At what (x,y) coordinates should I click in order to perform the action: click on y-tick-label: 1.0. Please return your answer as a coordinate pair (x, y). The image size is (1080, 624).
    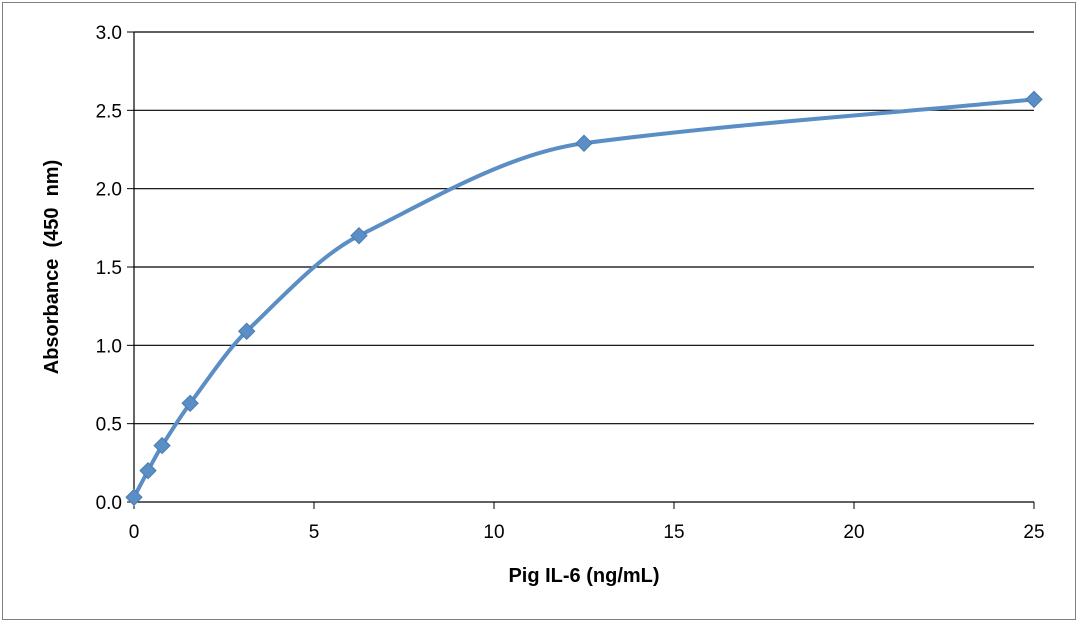
    Looking at the image, I should click on (109, 346).